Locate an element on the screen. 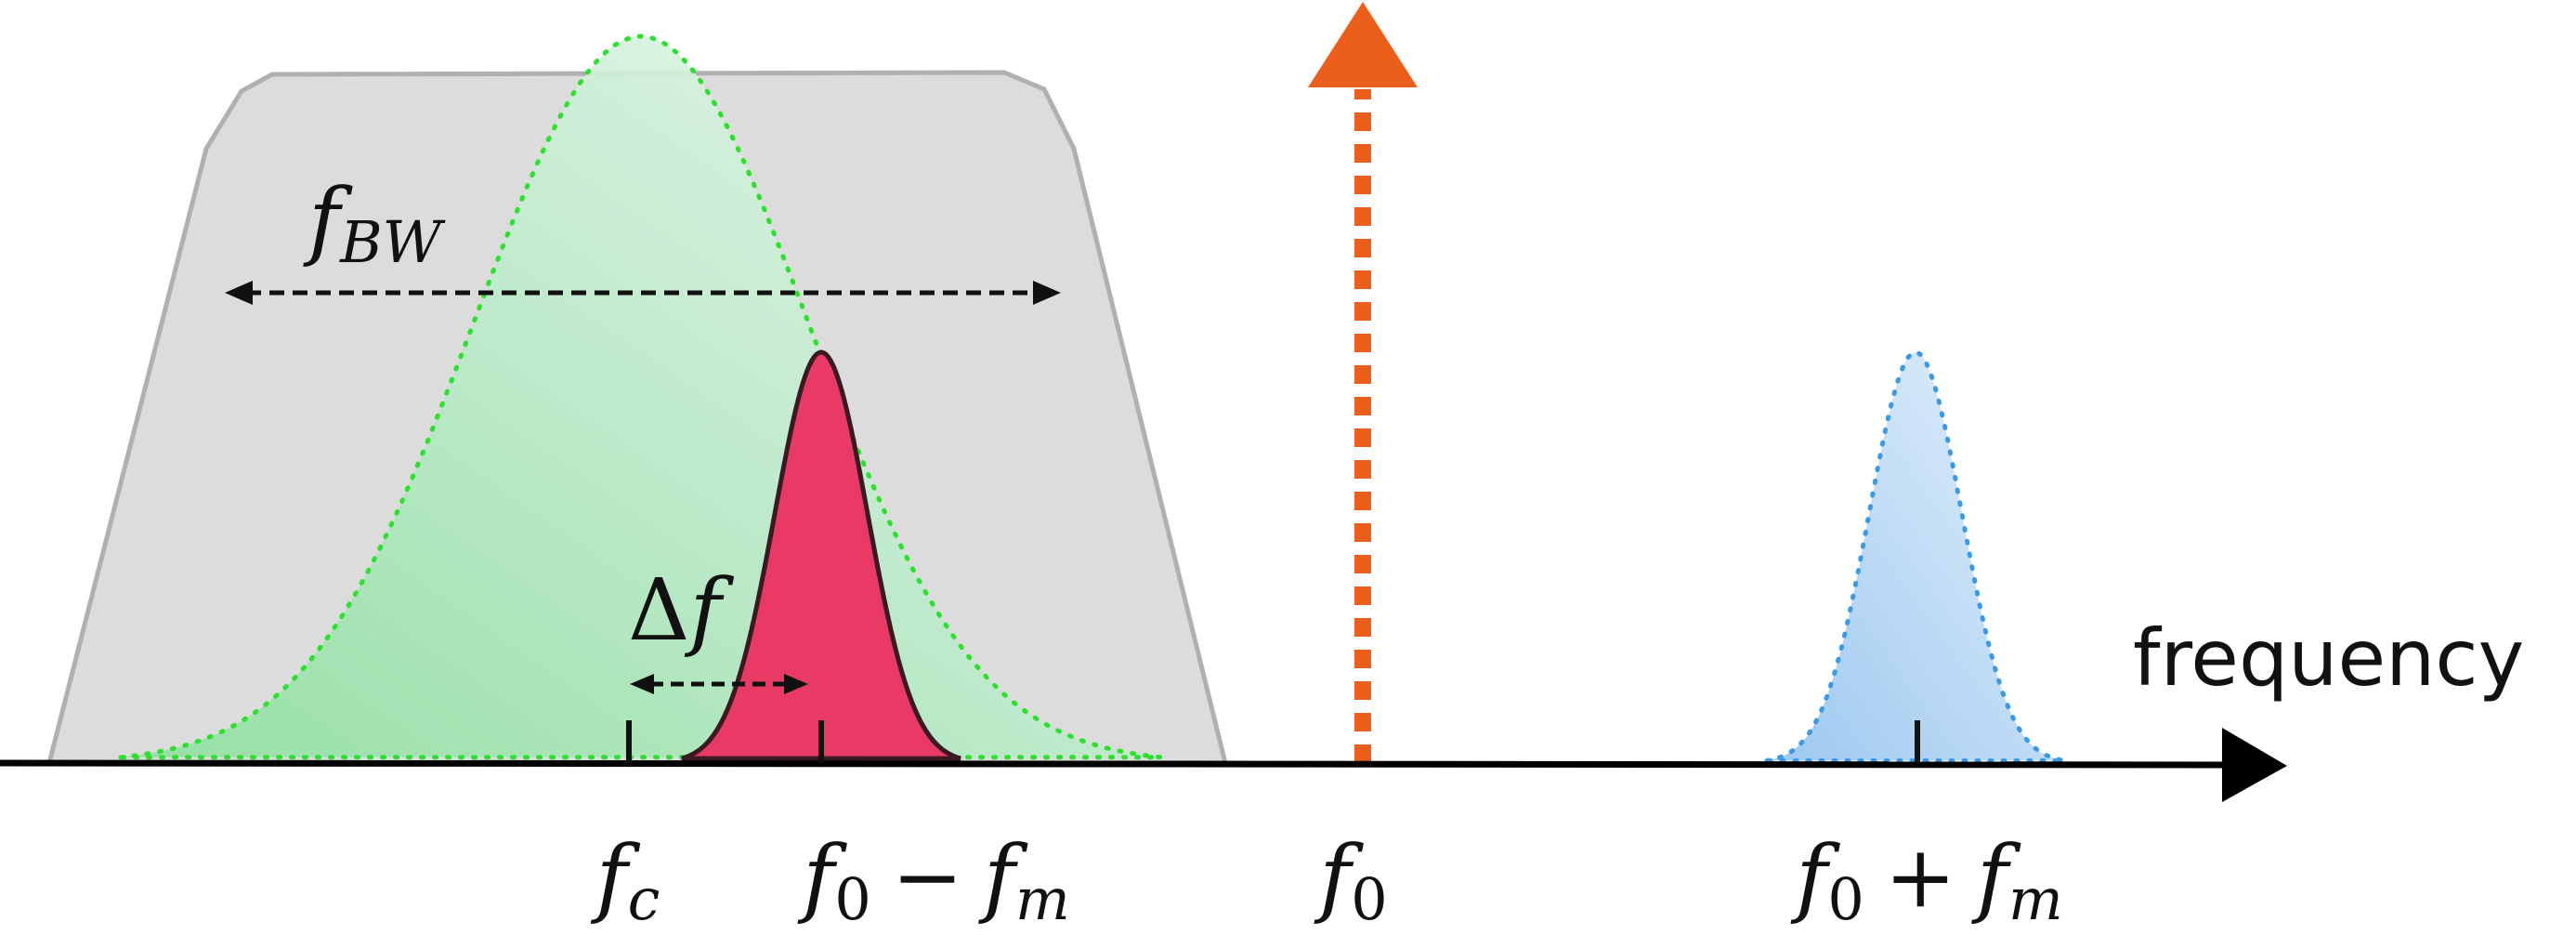 This screenshot has height=935, width=2576. operator: − is located at coordinates (927, 877).